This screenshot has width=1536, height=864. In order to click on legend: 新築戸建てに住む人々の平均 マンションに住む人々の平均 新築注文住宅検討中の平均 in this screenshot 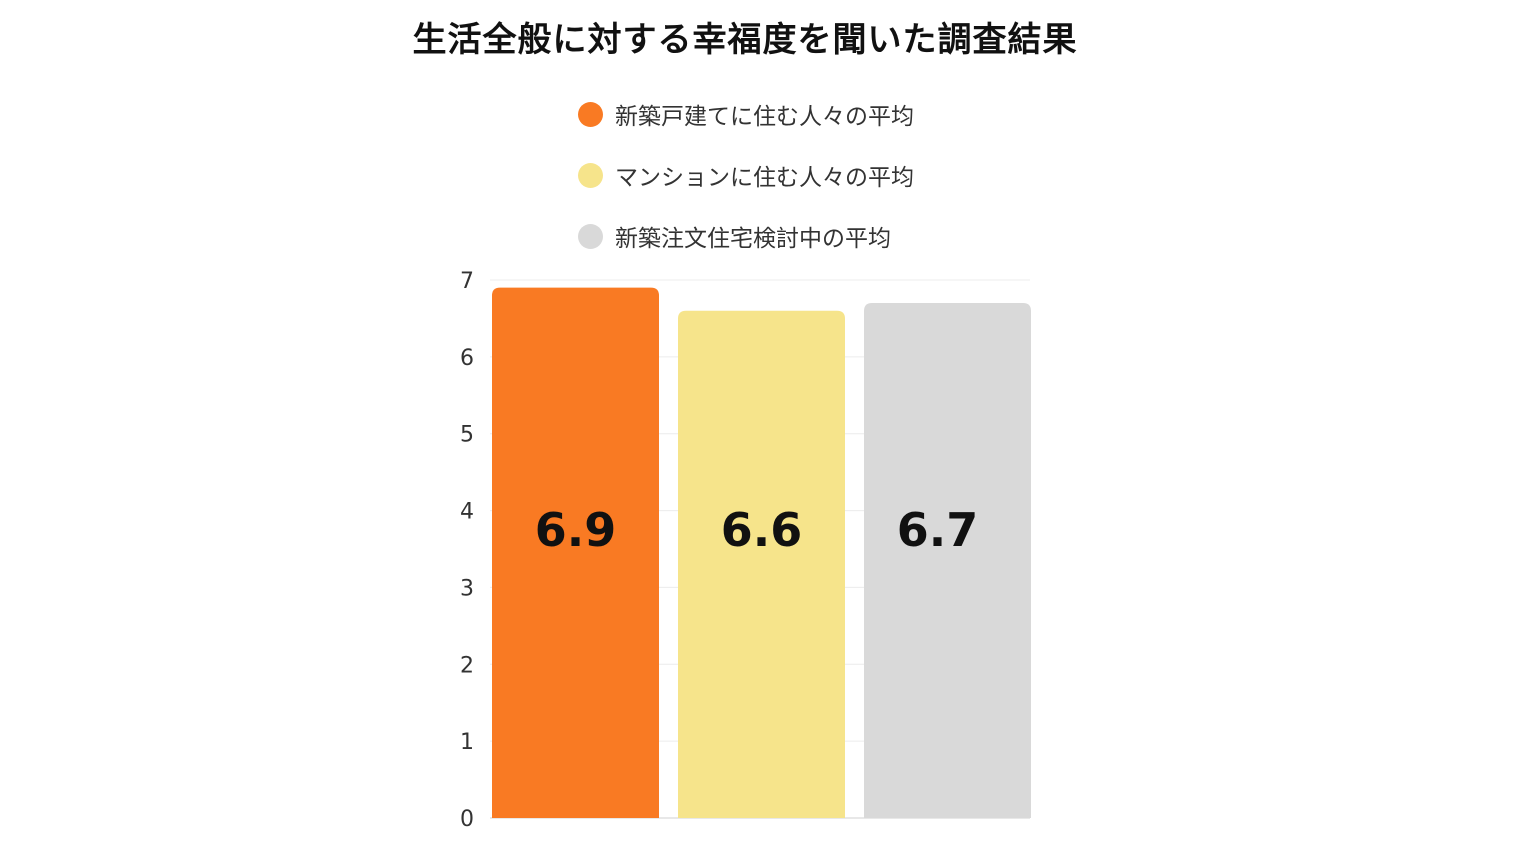, I will do `click(746, 183)`.